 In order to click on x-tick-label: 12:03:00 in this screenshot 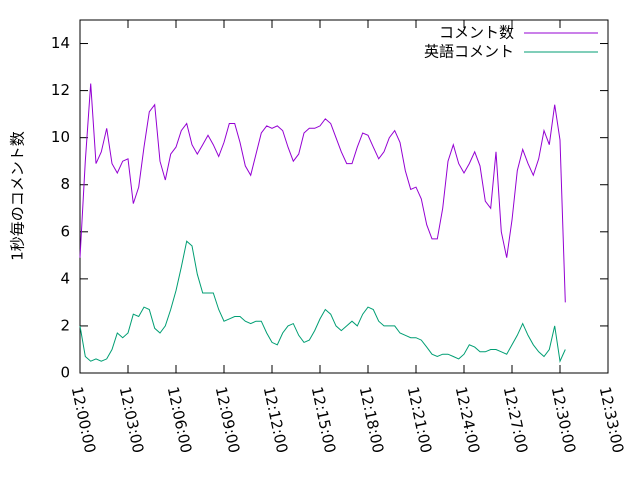, I will do `click(132, 420)`.